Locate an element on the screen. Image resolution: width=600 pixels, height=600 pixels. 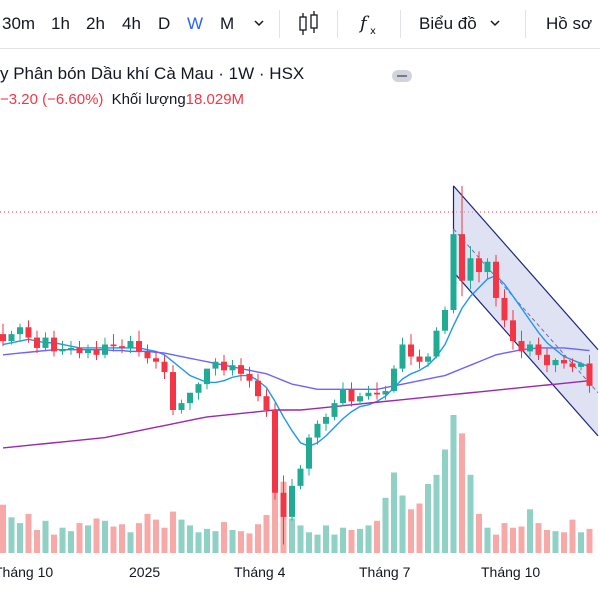
interval-w: W is located at coordinates (195, 23).